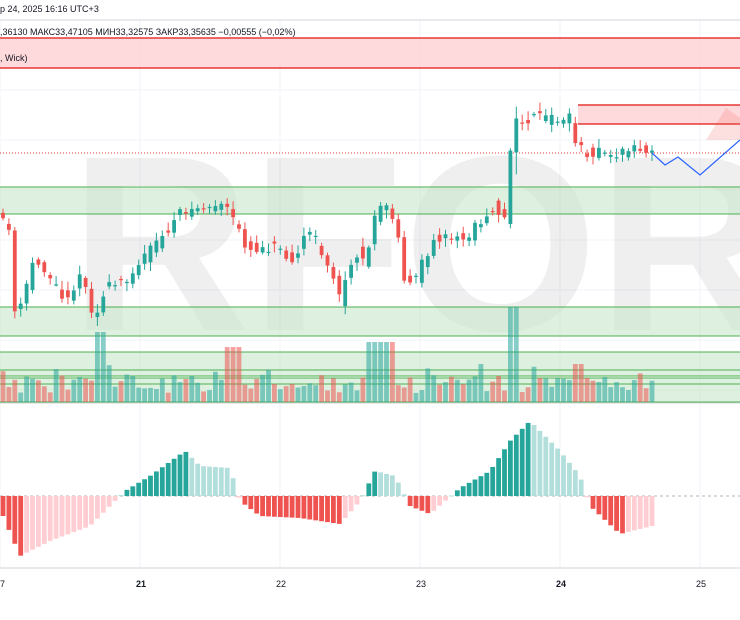 Image resolution: width=740 pixels, height=620 pixels. I want to click on time-axis-label: 22, so click(281, 584).